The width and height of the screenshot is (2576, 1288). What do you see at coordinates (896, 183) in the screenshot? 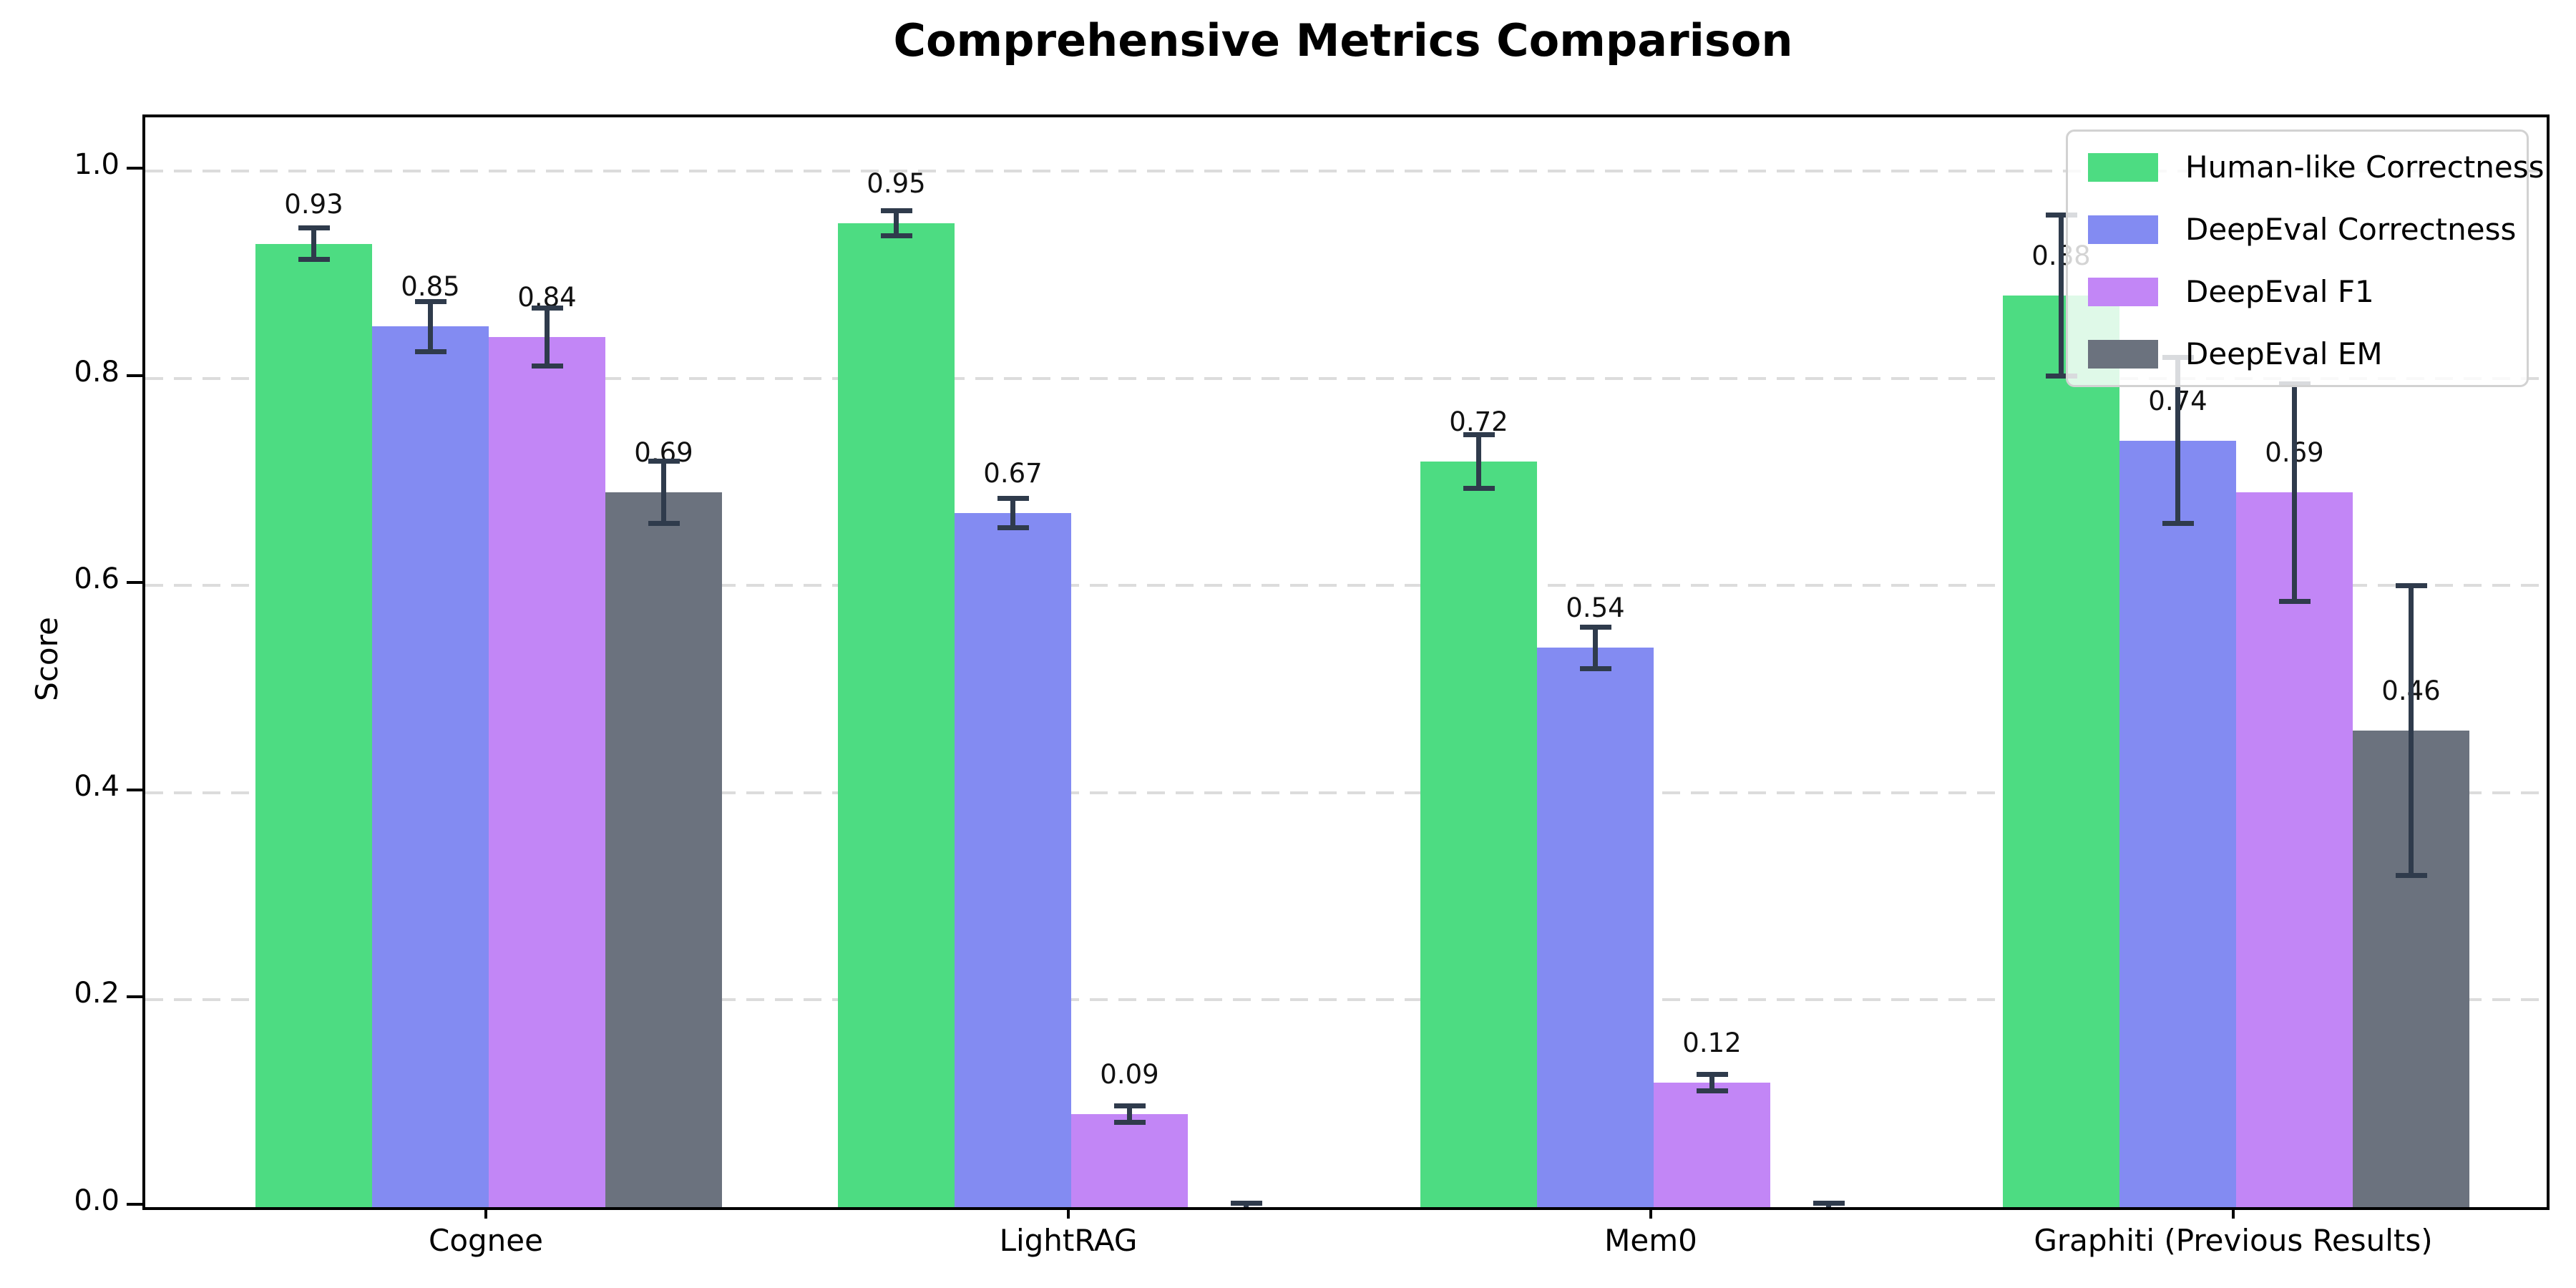
I see `bar-value-label: 0.95` at bounding box center [896, 183].